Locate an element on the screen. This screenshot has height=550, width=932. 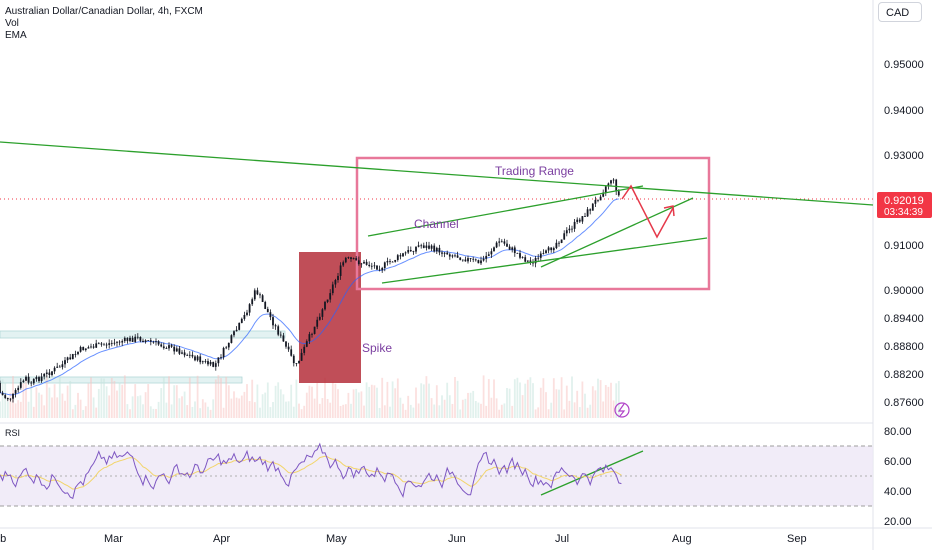
price-tick-label: 0.94000 is located at coordinates (904, 111).